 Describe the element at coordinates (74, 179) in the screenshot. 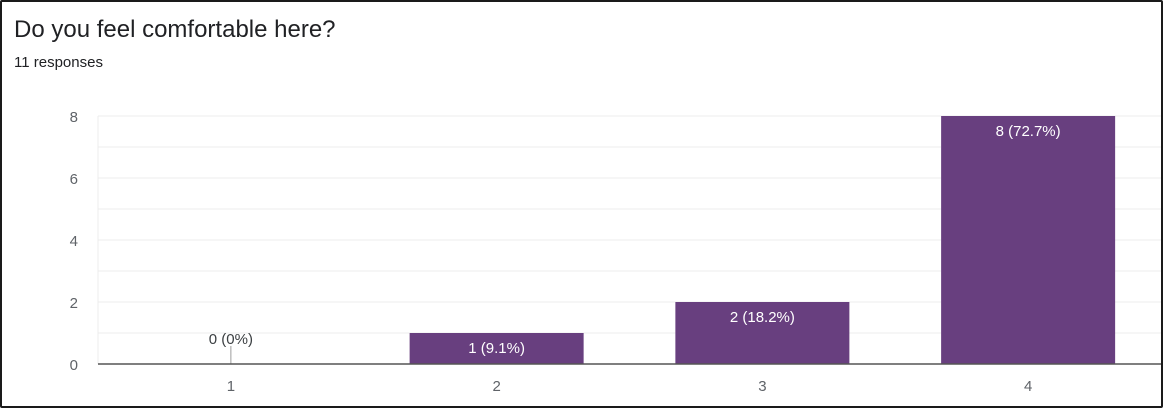

I see `y-tick-label: 6` at that location.